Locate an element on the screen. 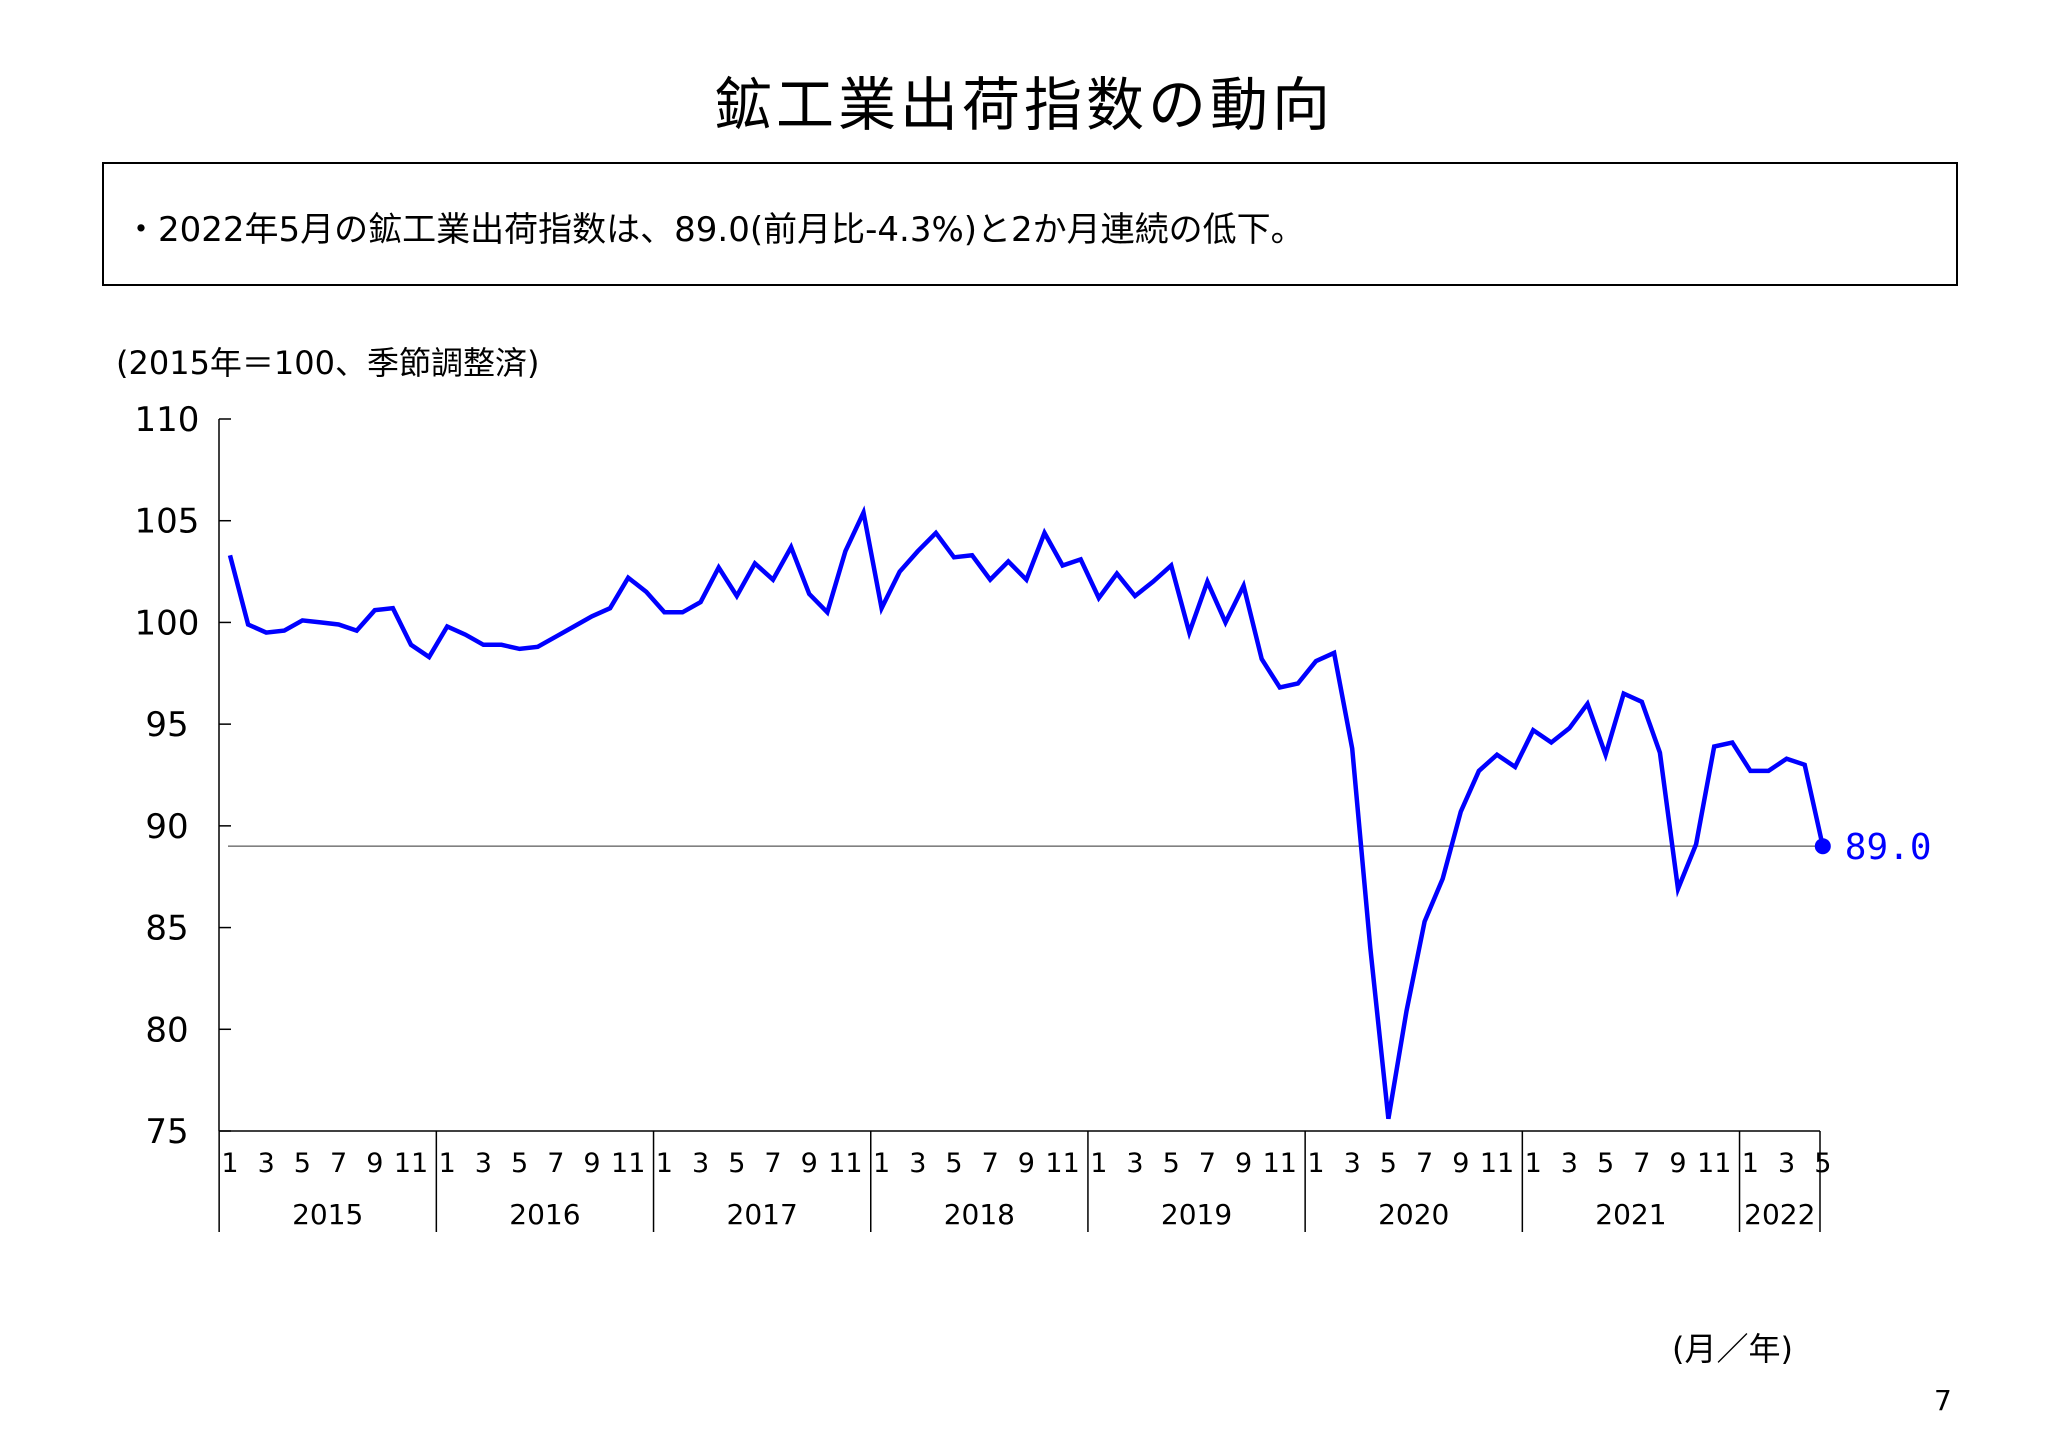 This screenshot has width=2048, height=1448. month-label-50: 3 is located at coordinates (1134, 1163).